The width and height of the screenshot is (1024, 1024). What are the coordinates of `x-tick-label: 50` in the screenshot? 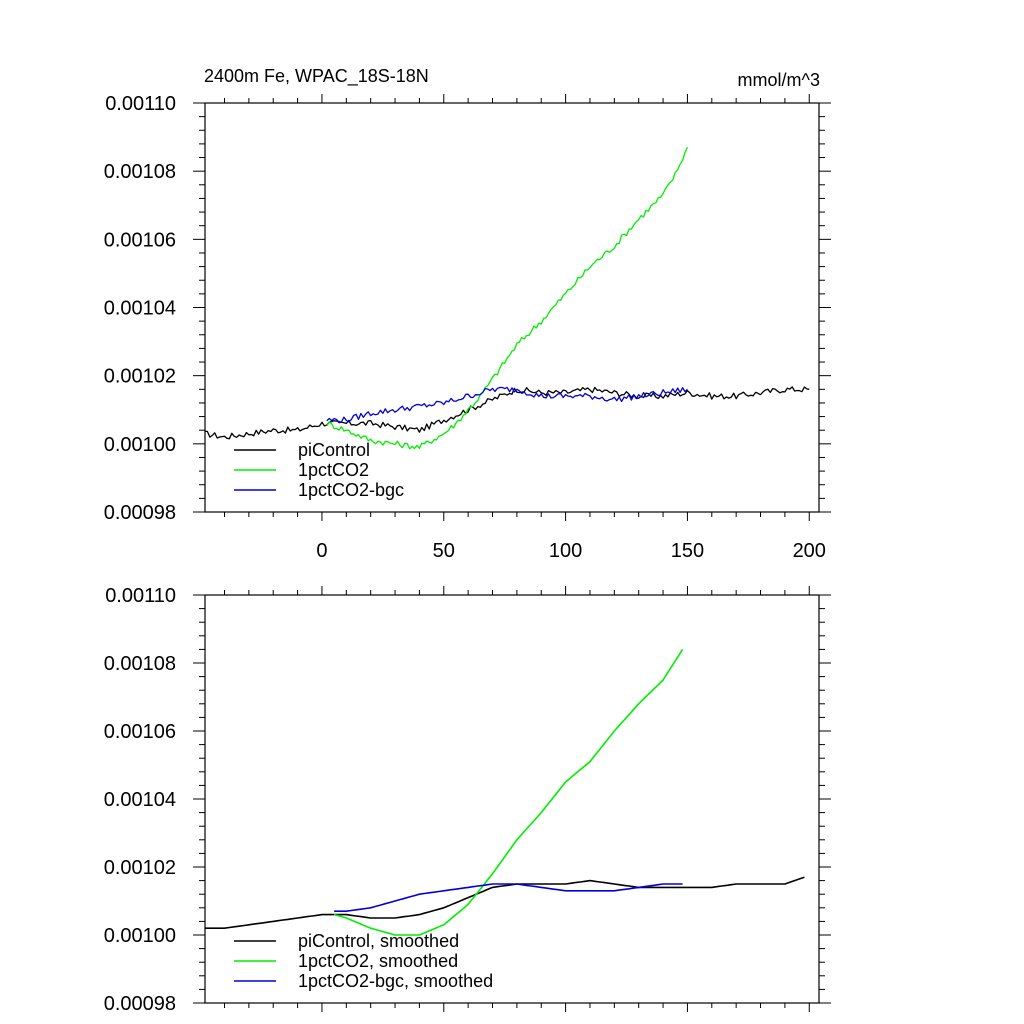 It's located at (444, 551).